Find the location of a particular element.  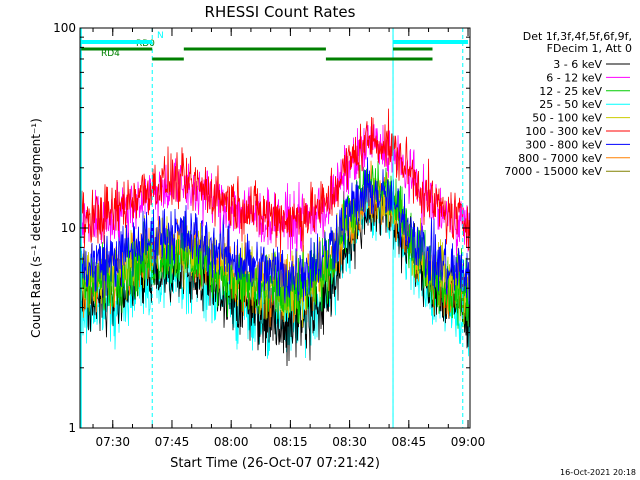

y-axis-label: Count Rate (s⁻¹ detector segment⁻¹) is located at coordinates (36, 228).